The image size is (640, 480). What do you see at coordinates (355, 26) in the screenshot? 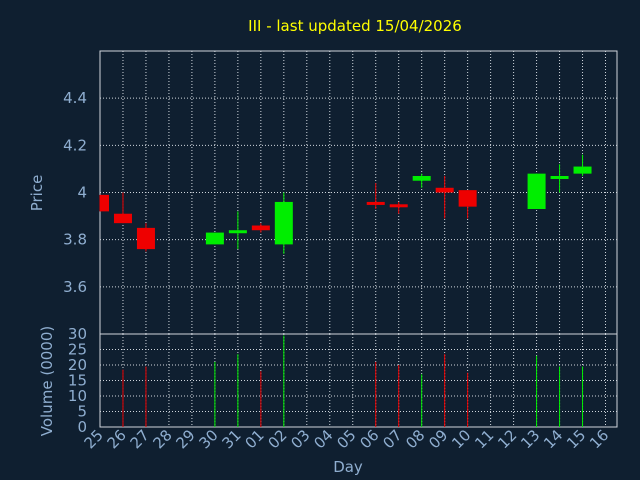
I see `chart-title: III - last updated 15/04/2026` at bounding box center [355, 26].